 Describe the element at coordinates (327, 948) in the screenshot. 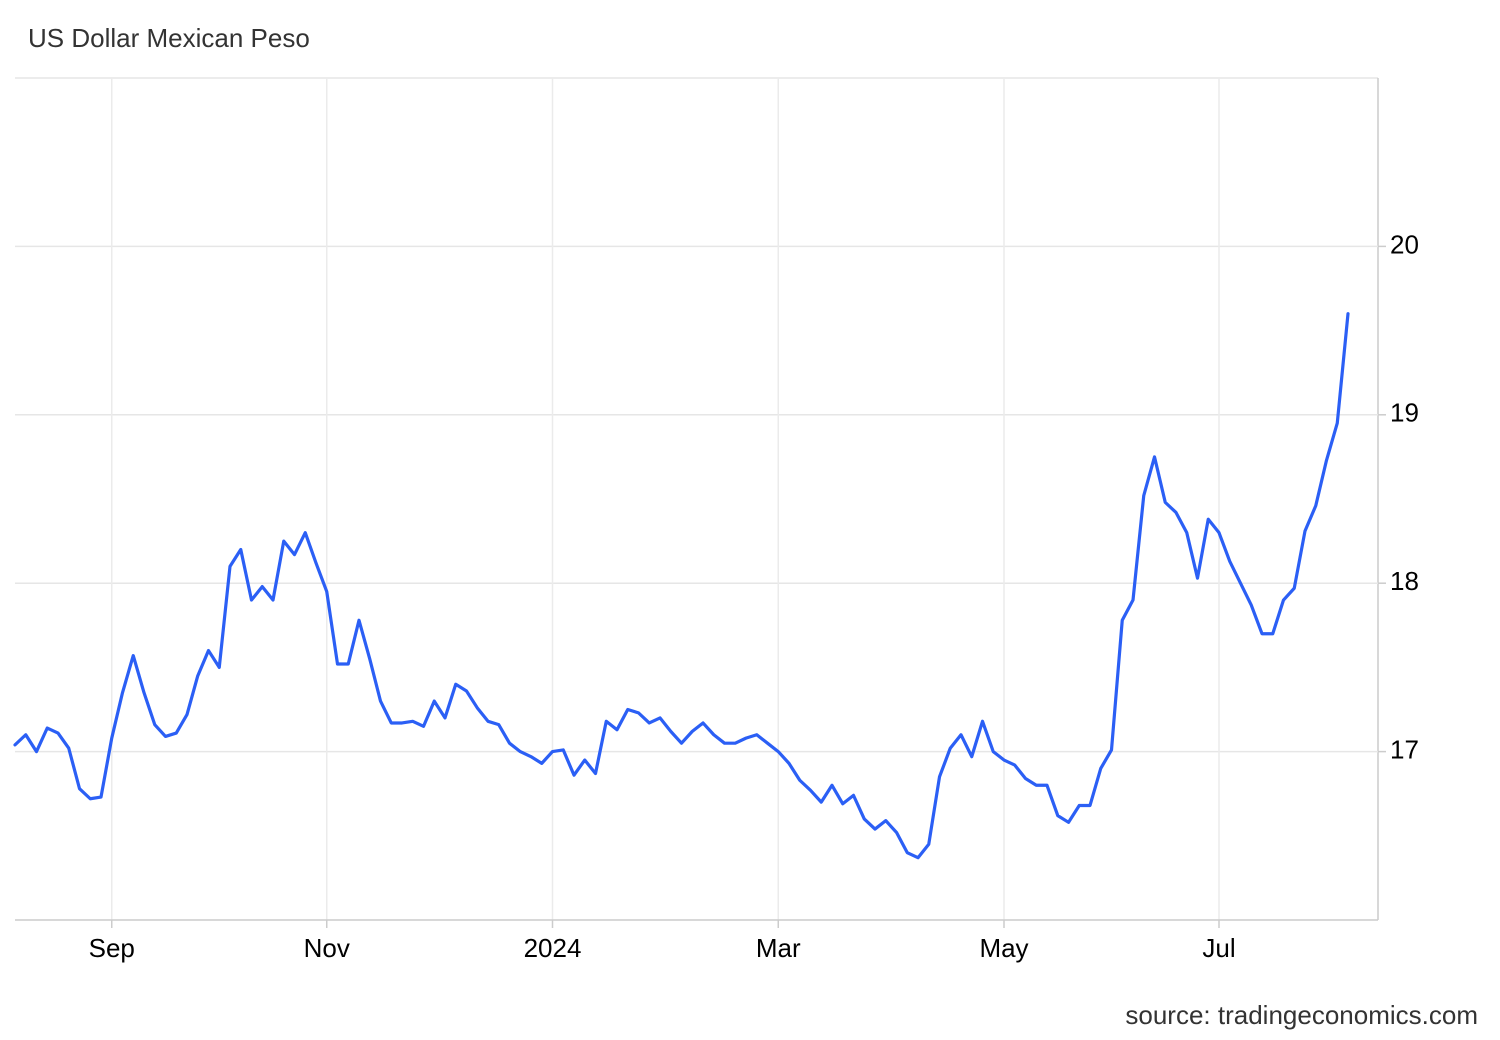

I see `x-tick-label: Nov` at that location.